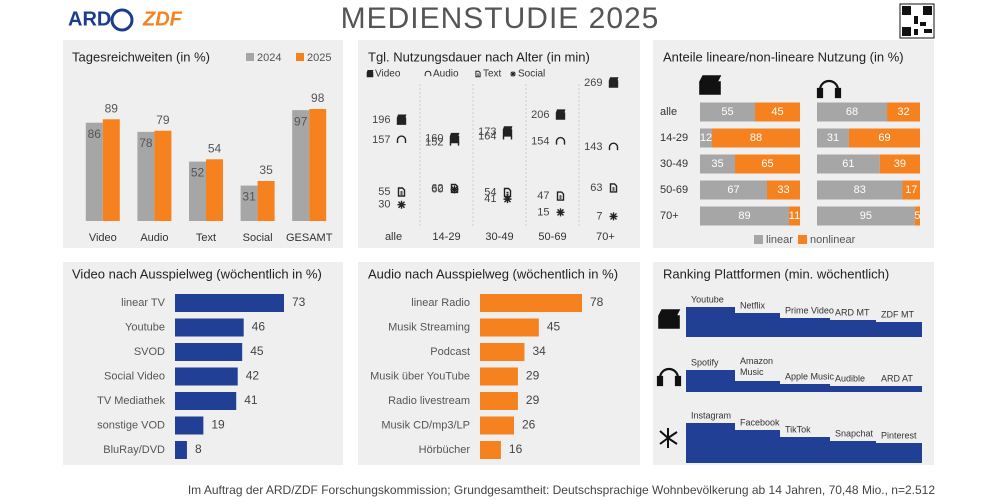 The height and width of the screenshot is (500, 1000). I want to click on x-tick-label: 50-69, so click(552, 237).